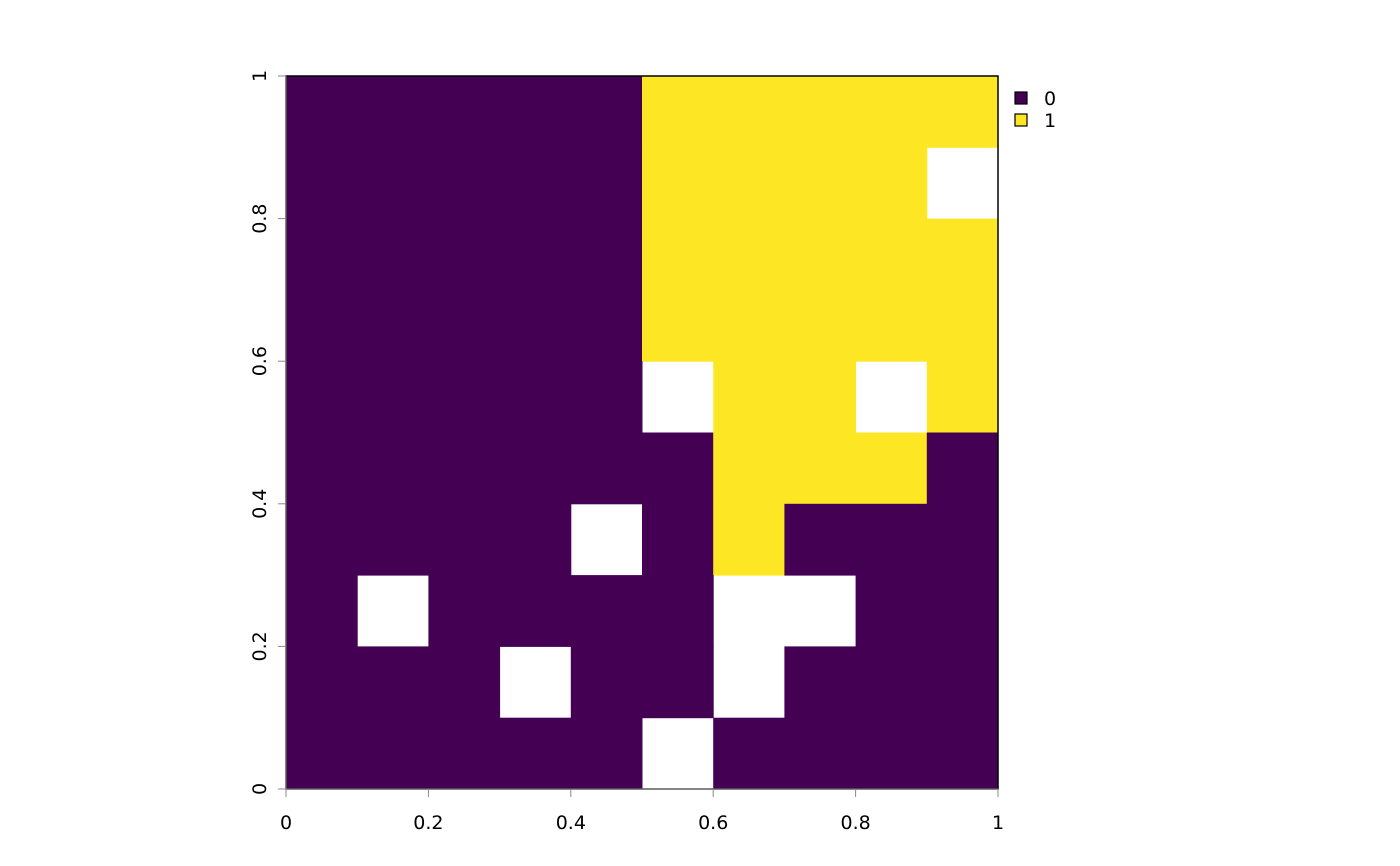  Describe the element at coordinates (260, 76) in the screenshot. I see `y-tick-label: 1` at that location.